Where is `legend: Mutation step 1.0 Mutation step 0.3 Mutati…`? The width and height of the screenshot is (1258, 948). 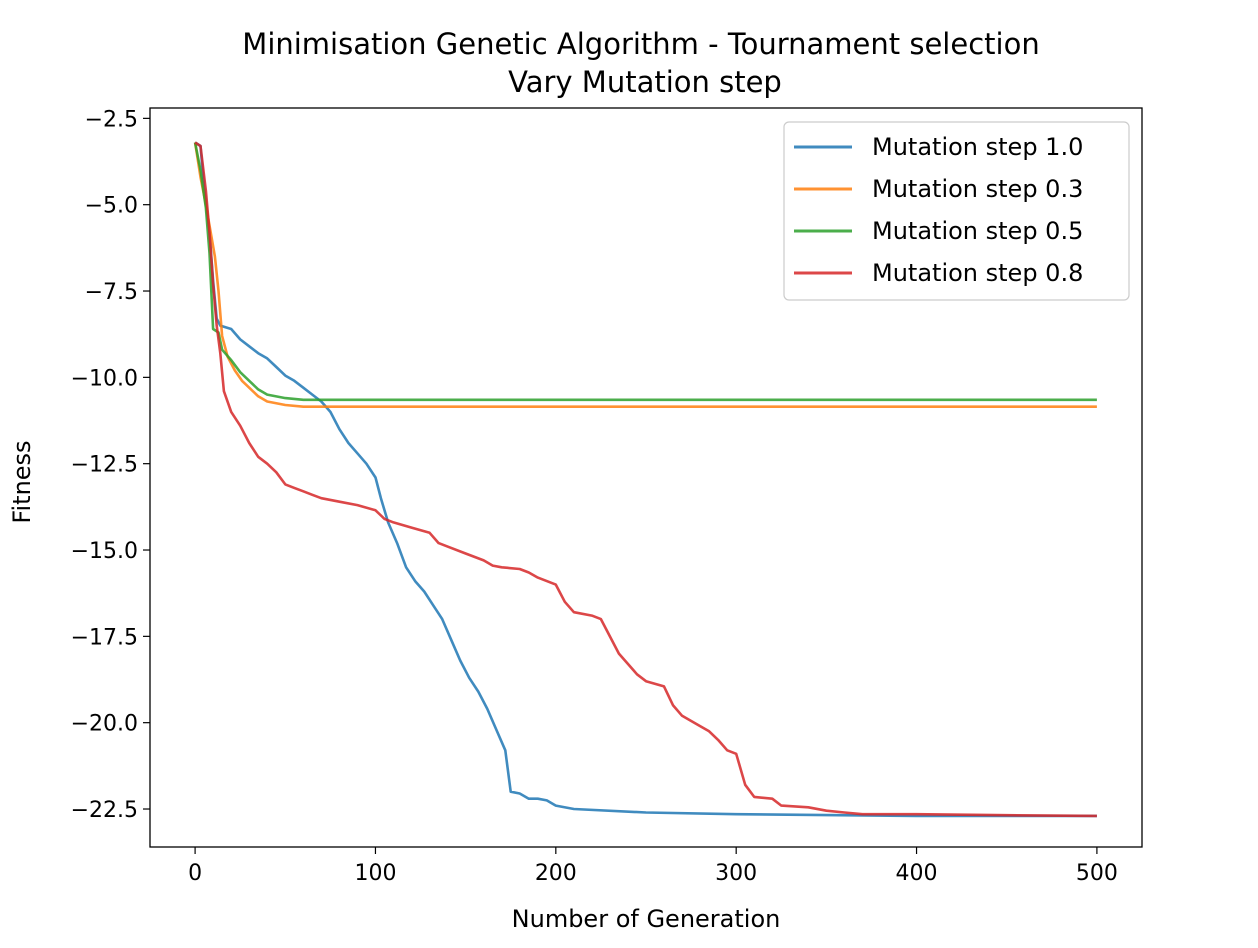
legend: Mutation step 1.0 Mutation step 0.3 Mutati… is located at coordinates (956, 211).